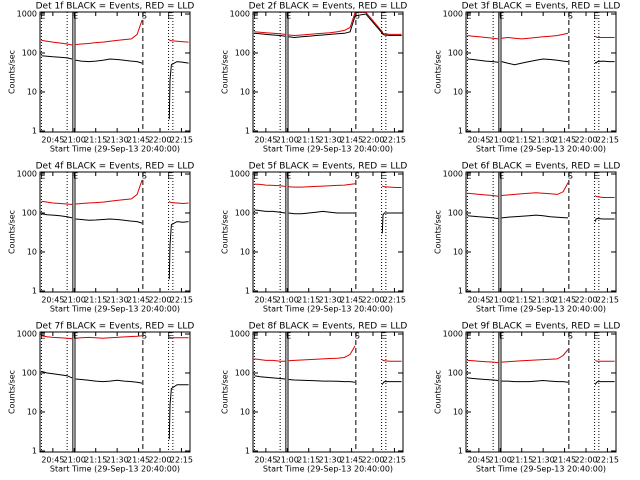  Describe the element at coordinates (328, 167) in the screenshot. I see `chart-title: Det 5f BLACK = Events, RED = LLD` at that location.